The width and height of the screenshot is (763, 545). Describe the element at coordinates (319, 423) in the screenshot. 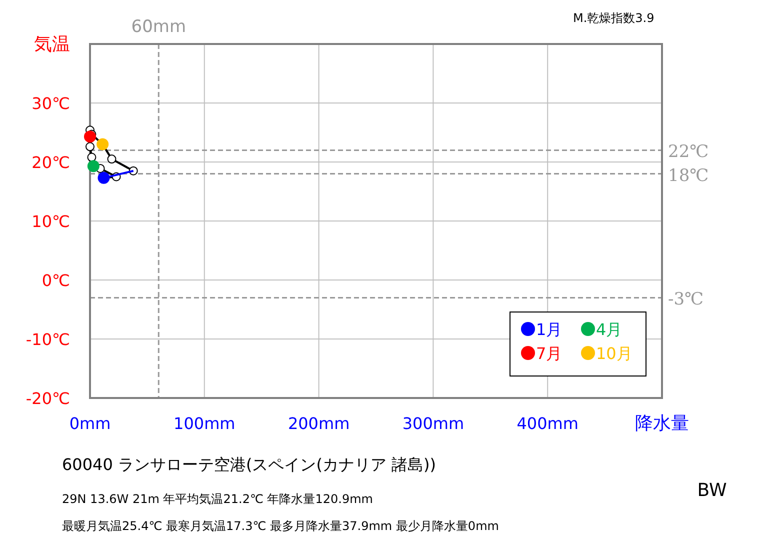

I see `x-tick-label: 200mm` at that location.